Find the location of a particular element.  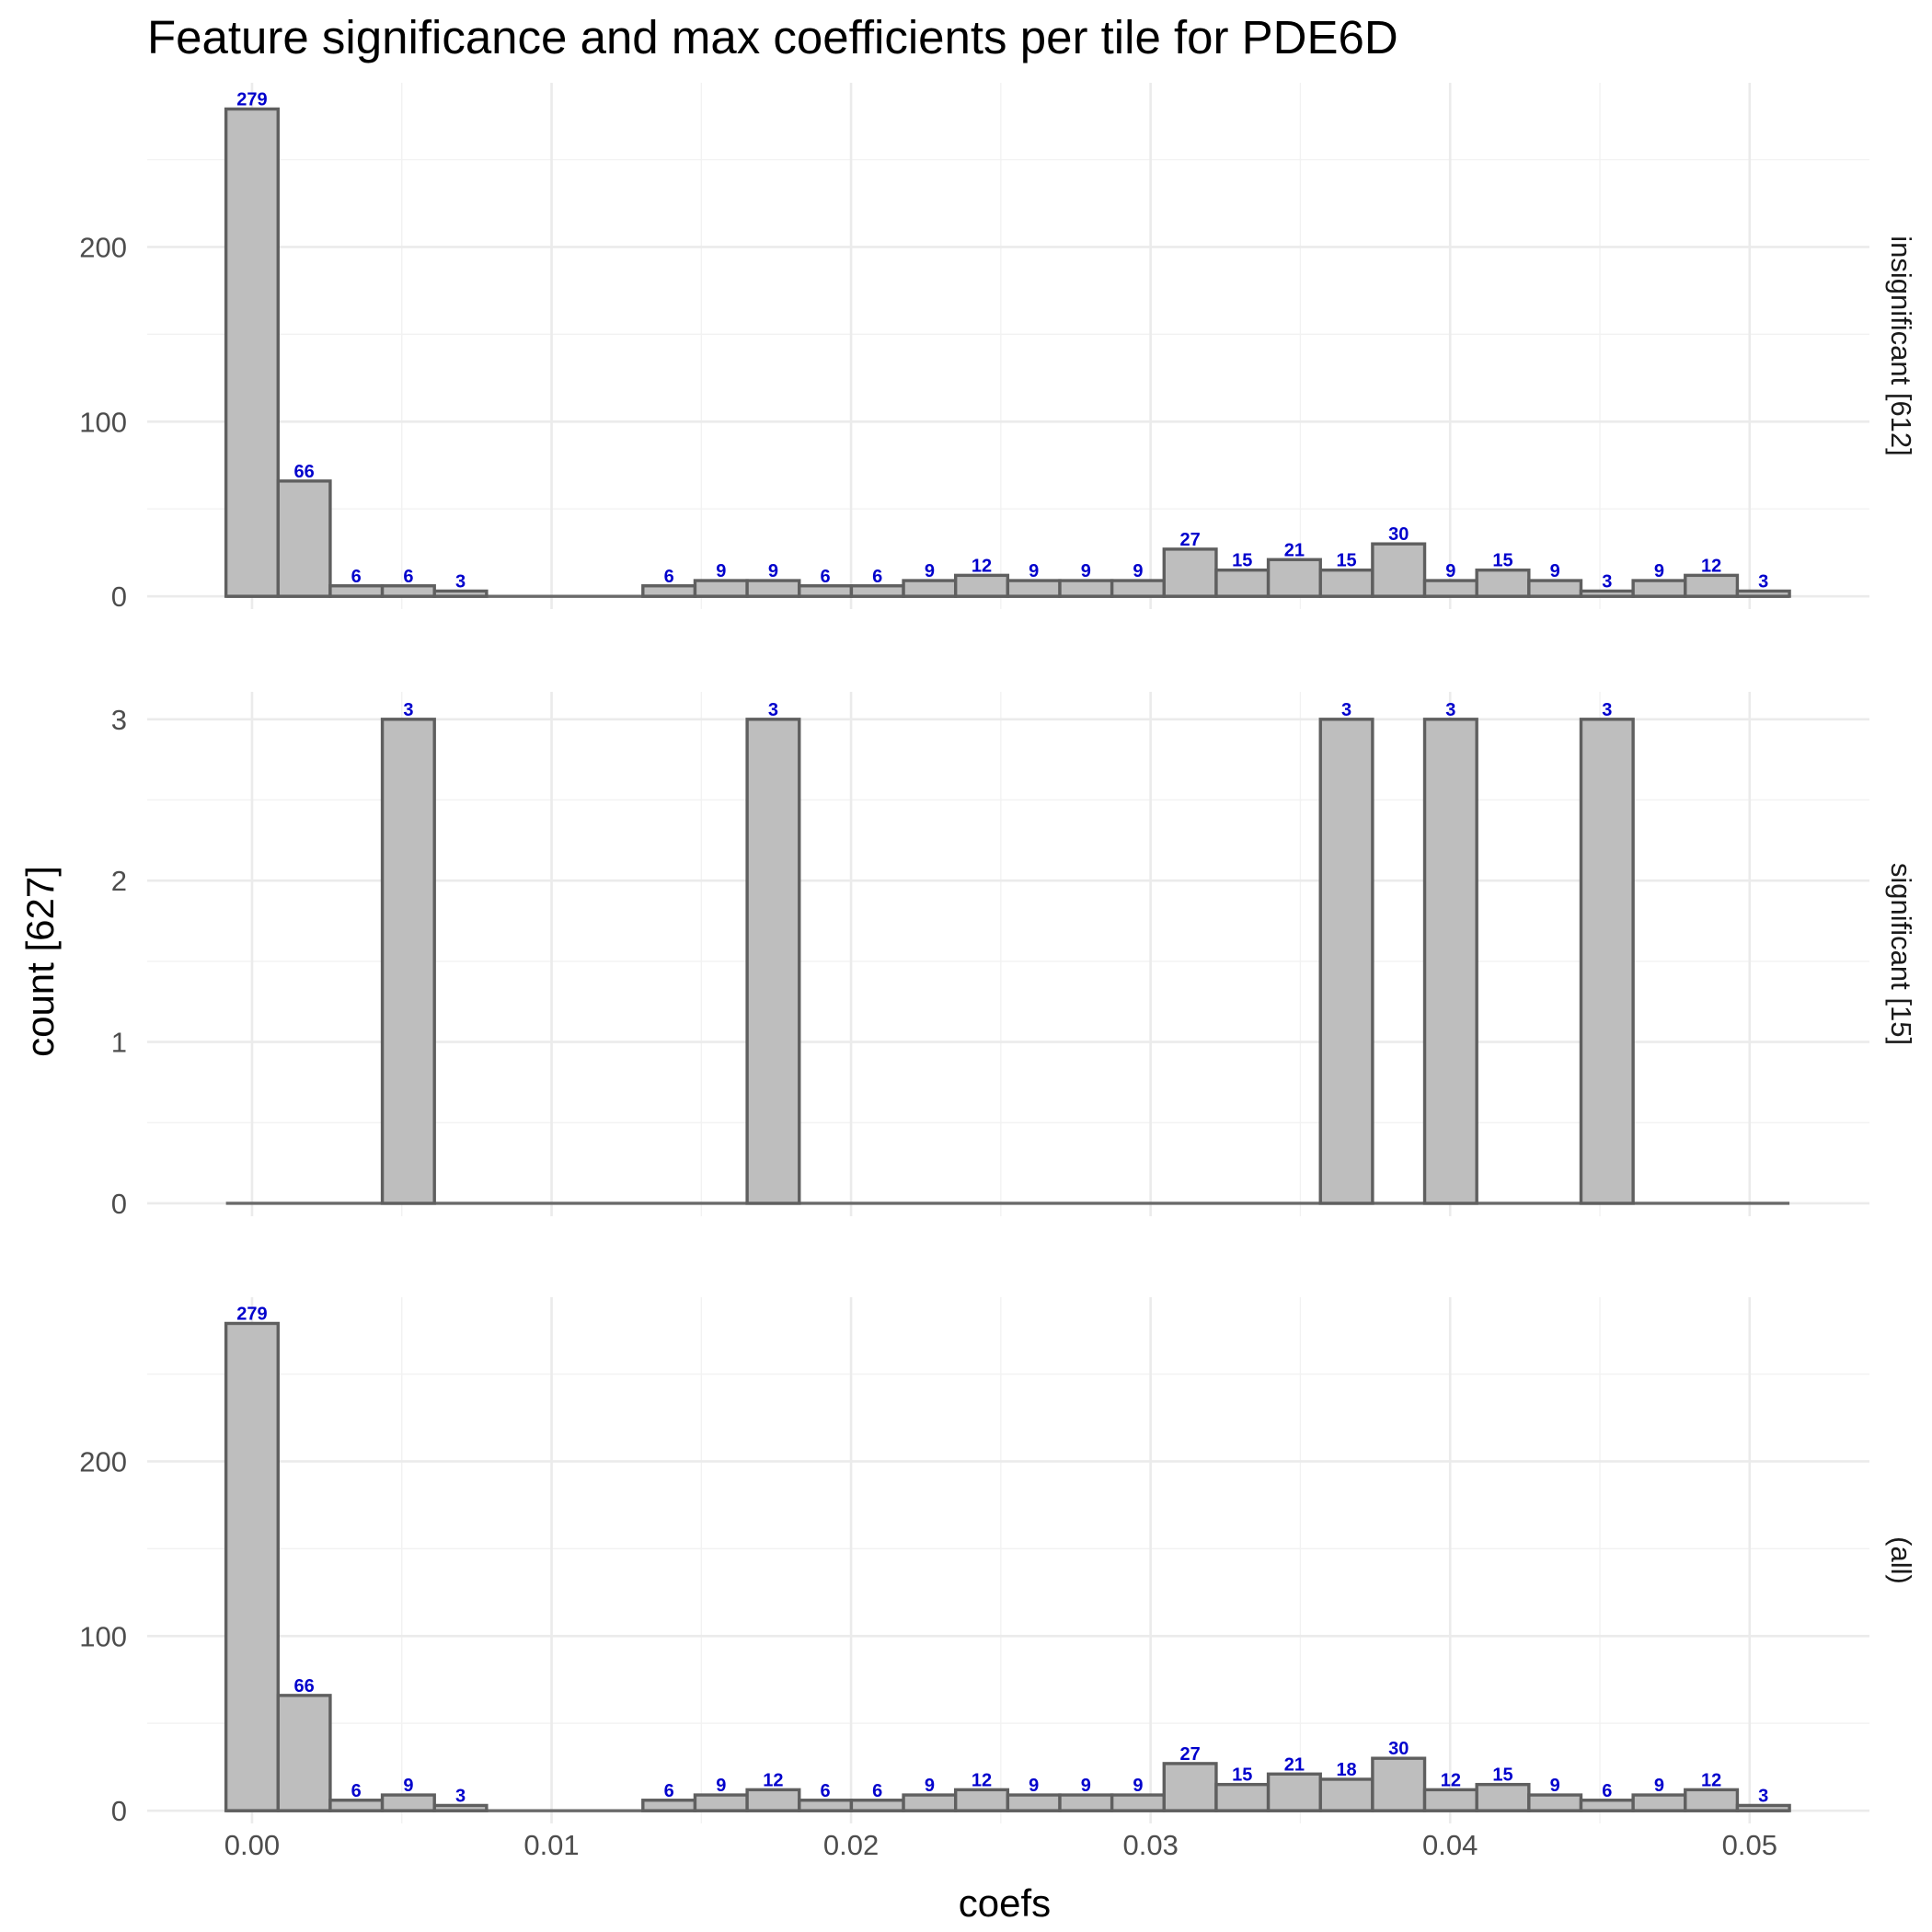

facet-strip-label: significant [15] is located at coordinates (1901, 954).